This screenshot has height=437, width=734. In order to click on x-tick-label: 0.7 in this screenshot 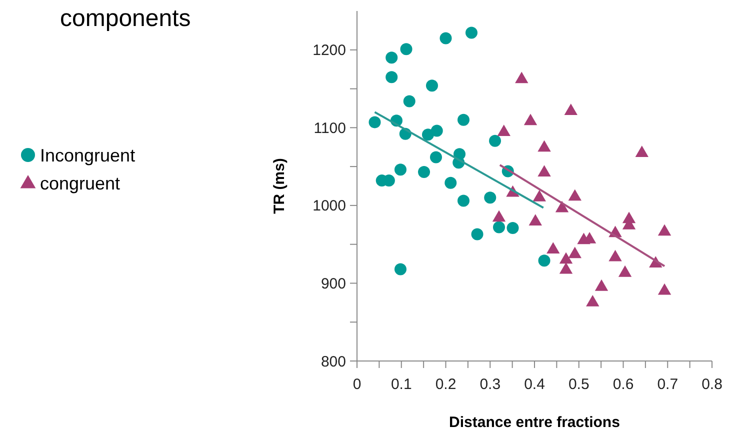, I will do `click(667, 384)`.